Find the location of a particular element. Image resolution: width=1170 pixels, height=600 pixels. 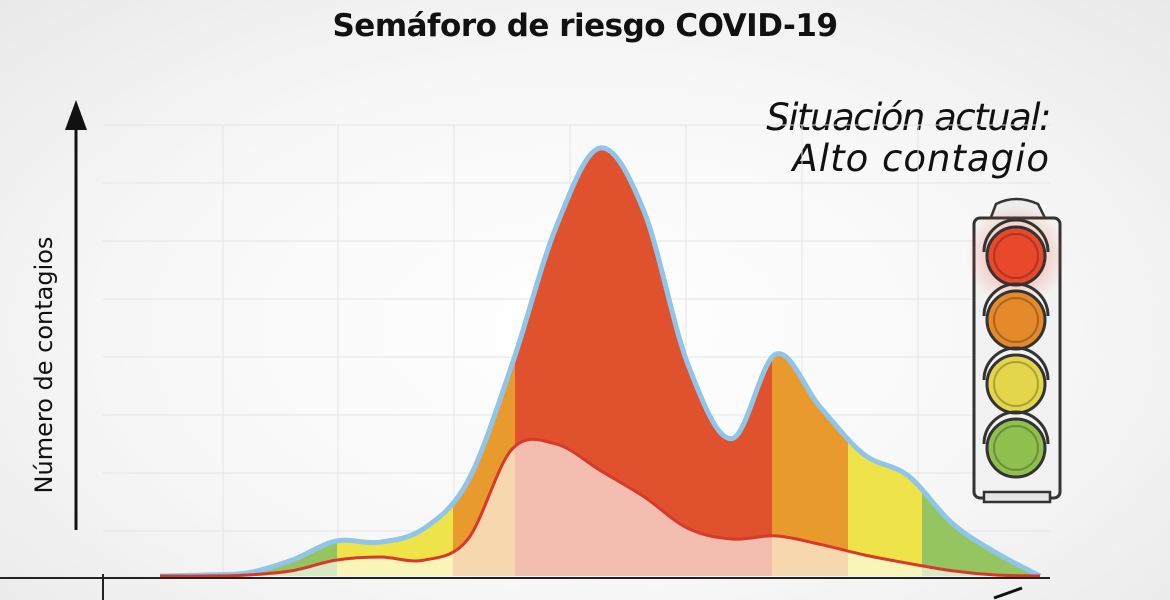

chart-title: Semáforo de riesgo COVID-19 is located at coordinates (585, 26).